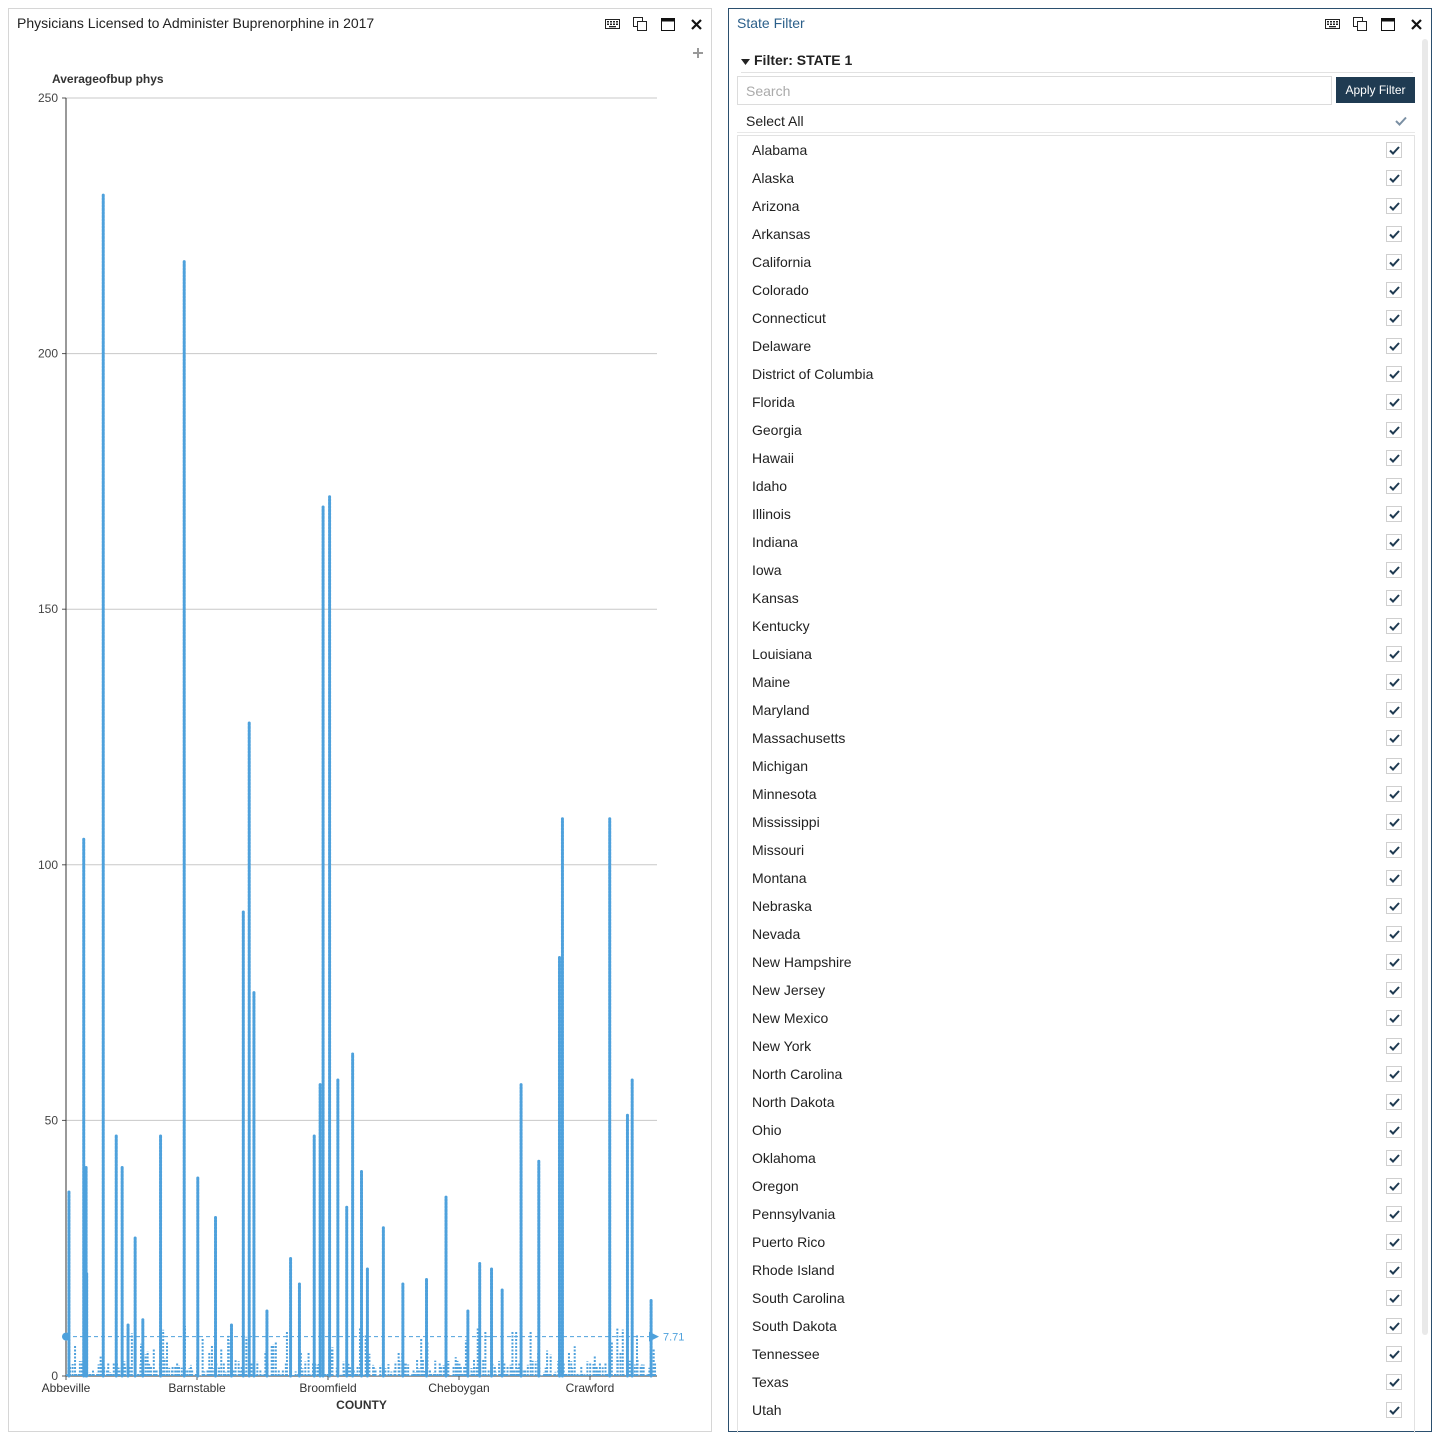  Describe the element at coordinates (1076, 934) in the screenshot. I see `state-item: Nevada` at that location.